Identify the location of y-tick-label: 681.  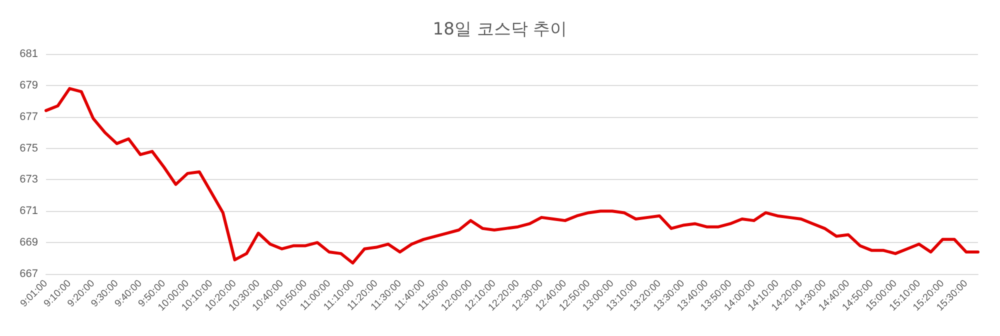
(29, 54).